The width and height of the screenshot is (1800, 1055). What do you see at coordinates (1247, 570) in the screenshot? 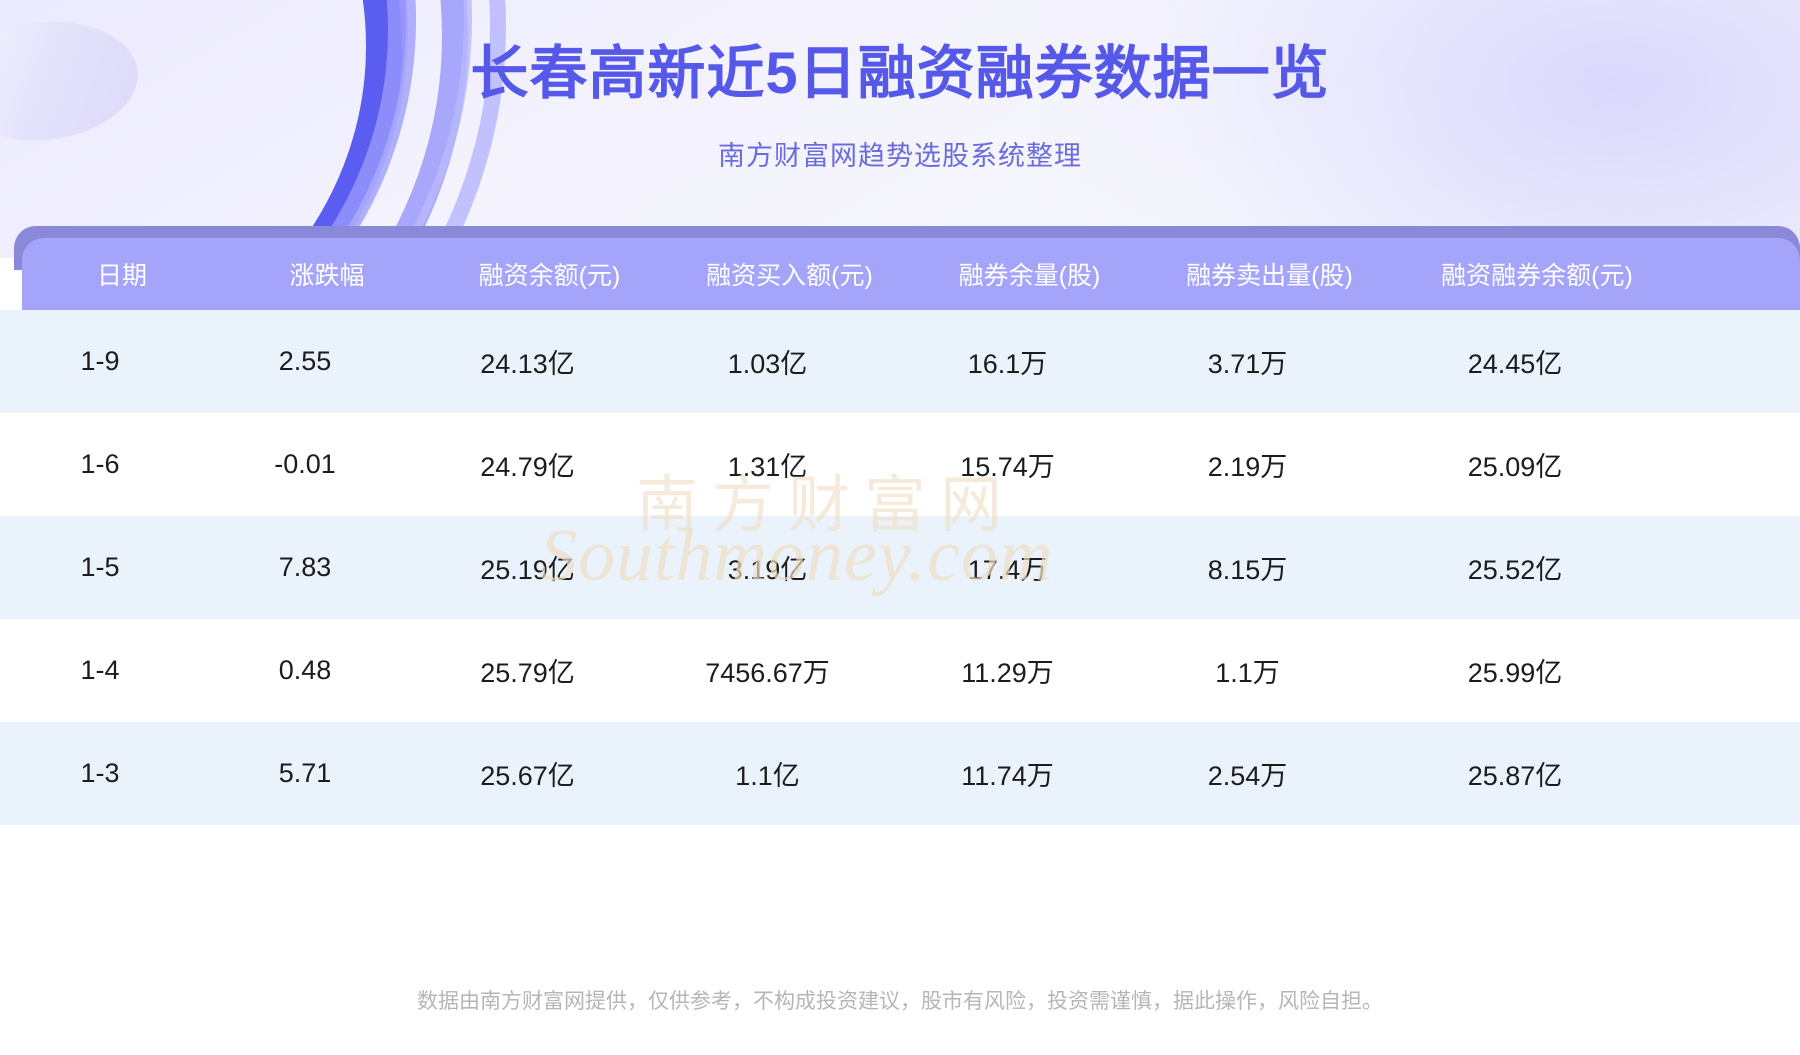
I see `cell-short-sell: 8.15万` at bounding box center [1247, 570].